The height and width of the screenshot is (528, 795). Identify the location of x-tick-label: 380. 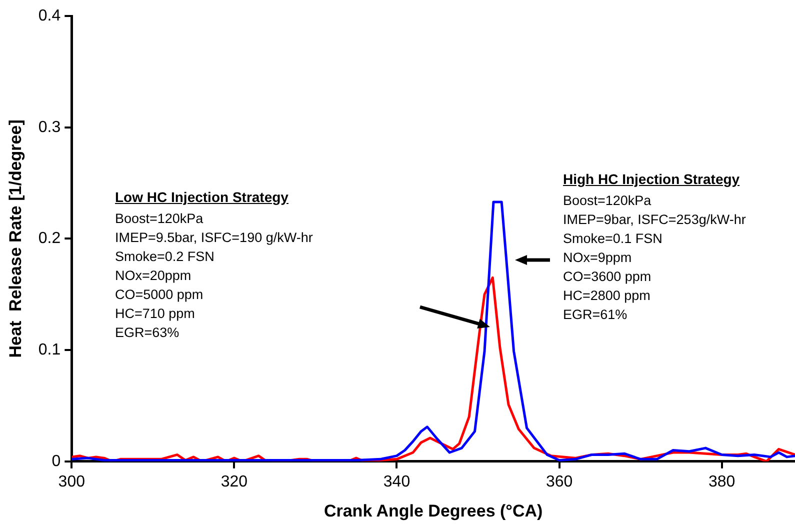
(722, 481).